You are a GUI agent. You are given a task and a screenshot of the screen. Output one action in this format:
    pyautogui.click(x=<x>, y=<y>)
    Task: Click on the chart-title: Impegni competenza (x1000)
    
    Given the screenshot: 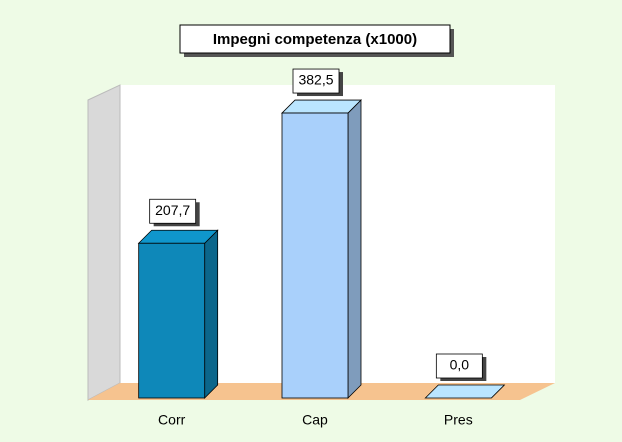 What is the action you would take?
    pyautogui.click(x=315, y=39)
    